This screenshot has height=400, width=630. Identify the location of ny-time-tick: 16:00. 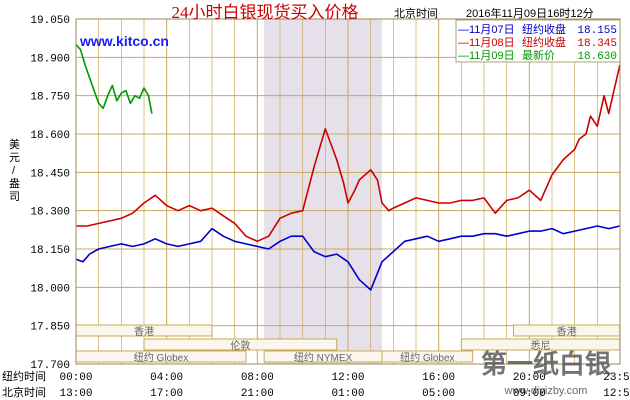
(438, 378).